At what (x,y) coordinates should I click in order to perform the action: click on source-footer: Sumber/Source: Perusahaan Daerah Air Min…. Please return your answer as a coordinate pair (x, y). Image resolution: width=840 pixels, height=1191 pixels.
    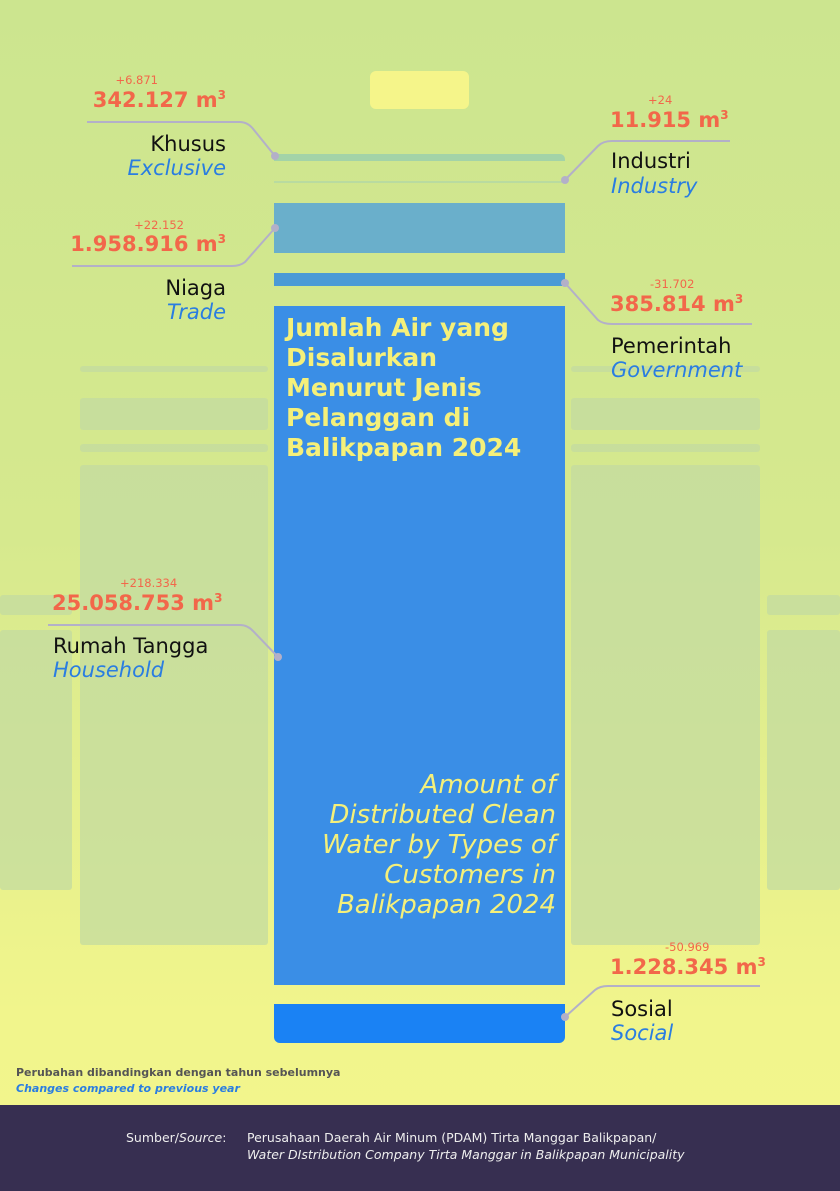
    Looking at the image, I should click on (420, 1148).